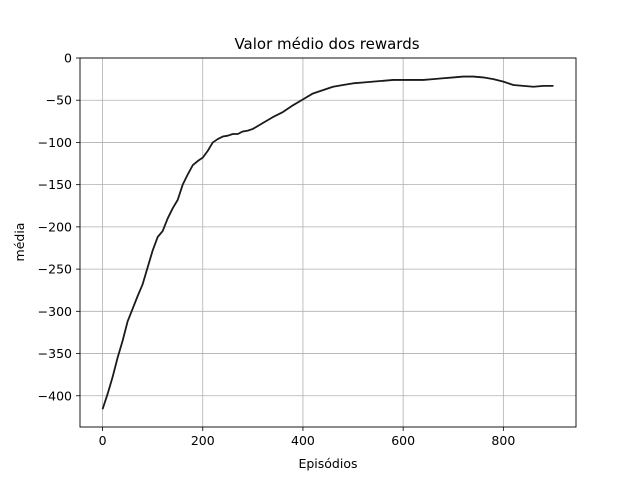  What do you see at coordinates (203, 440) in the screenshot?
I see `x-tick-label: 200` at bounding box center [203, 440].